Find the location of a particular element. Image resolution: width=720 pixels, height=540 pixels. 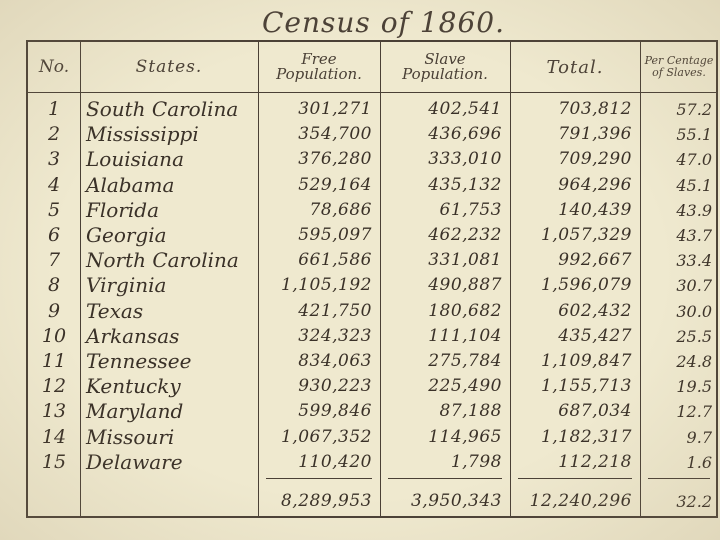

row-free-population: 1,067,352 is located at coordinates (326, 436).